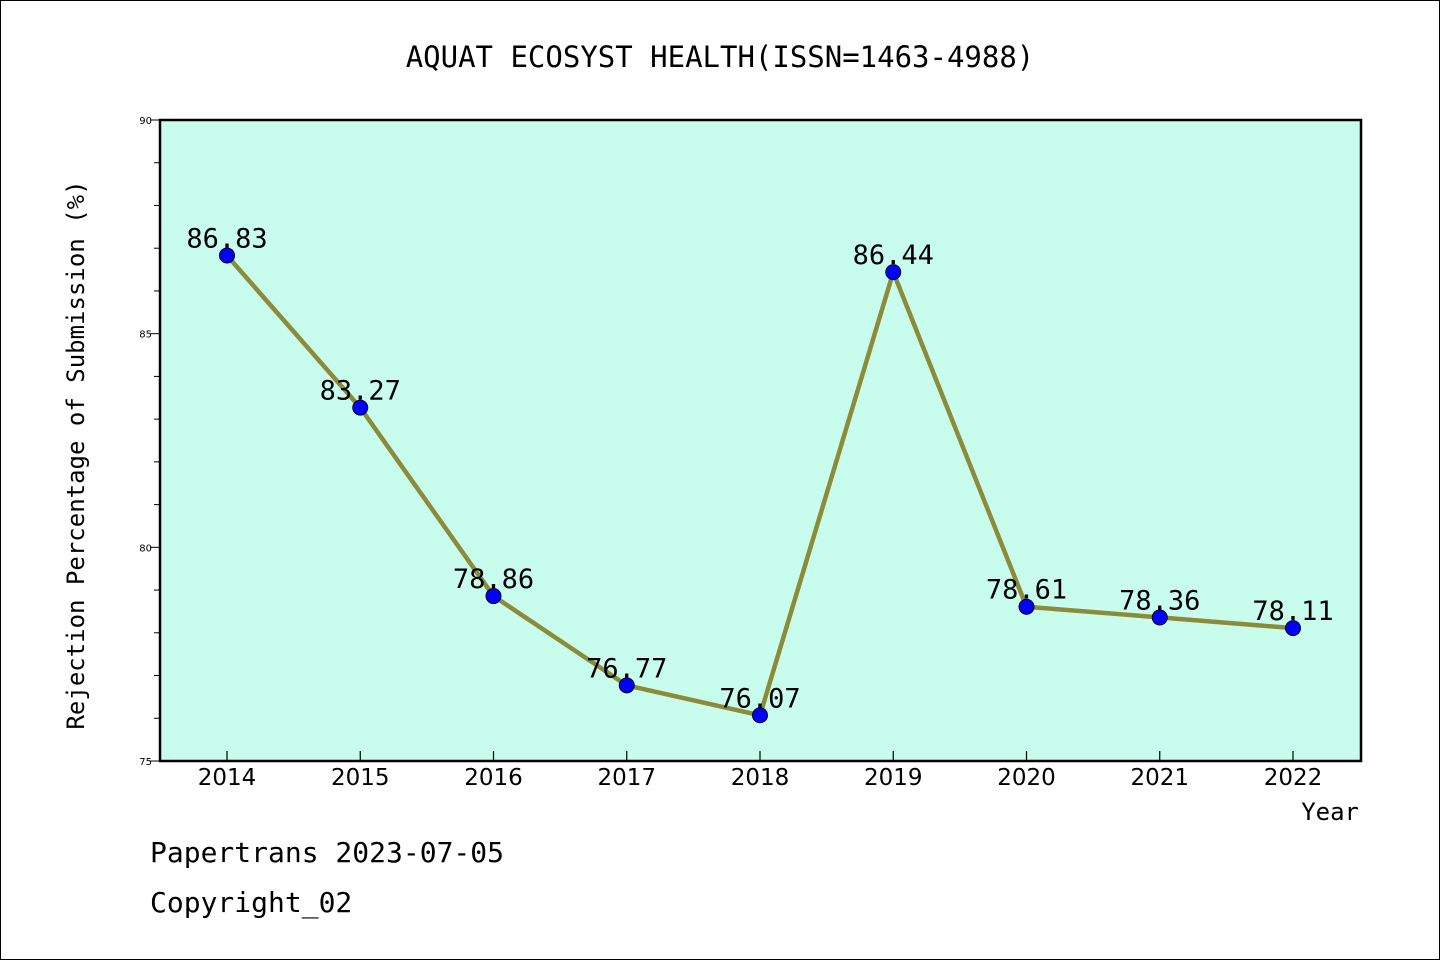  What do you see at coordinates (1159, 778) in the screenshot?
I see `x-tick-label: 2021` at bounding box center [1159, 778].